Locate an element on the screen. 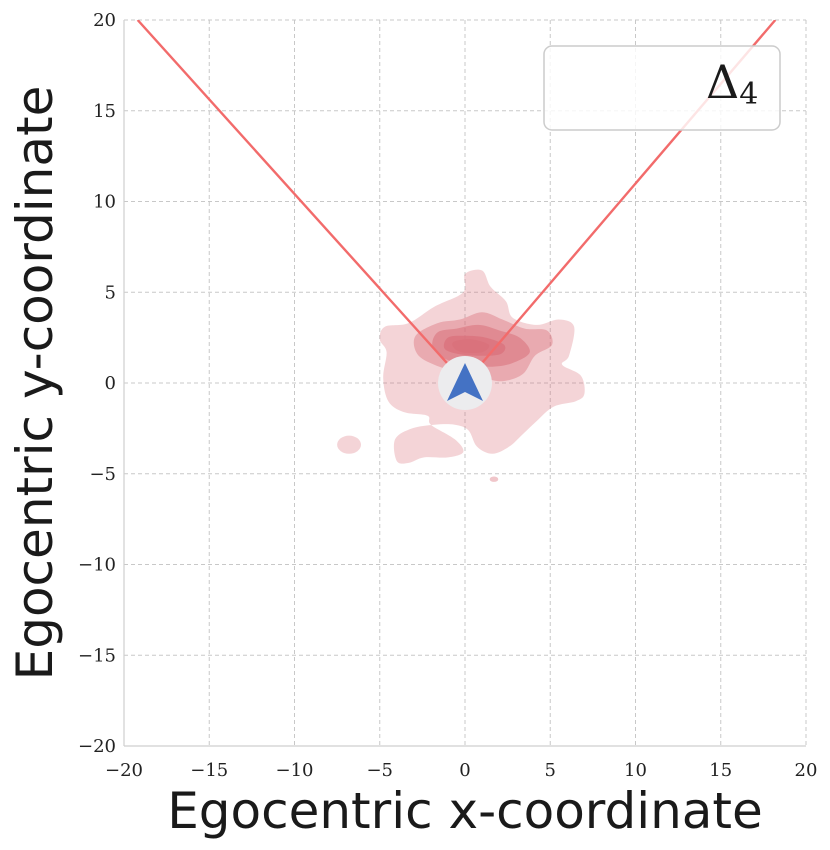  y-tick-label: −5 is located at coordinates (102, 474).